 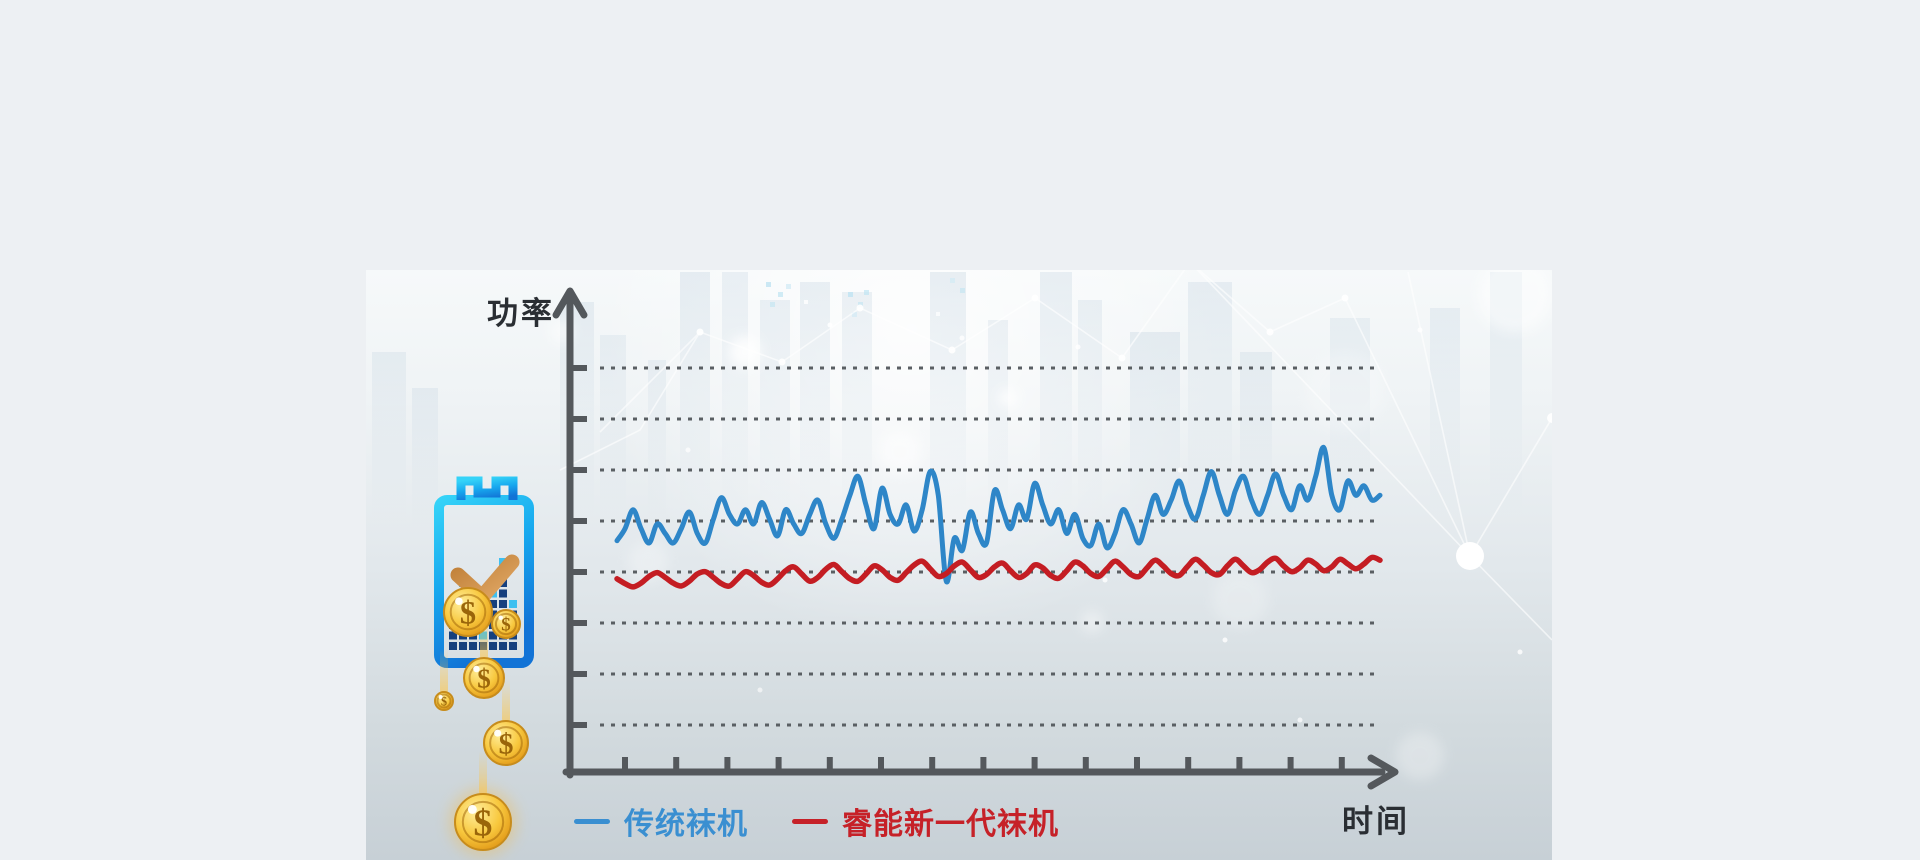 I want to click on x-axis-label: 时间, so click(x=1376, y=821).